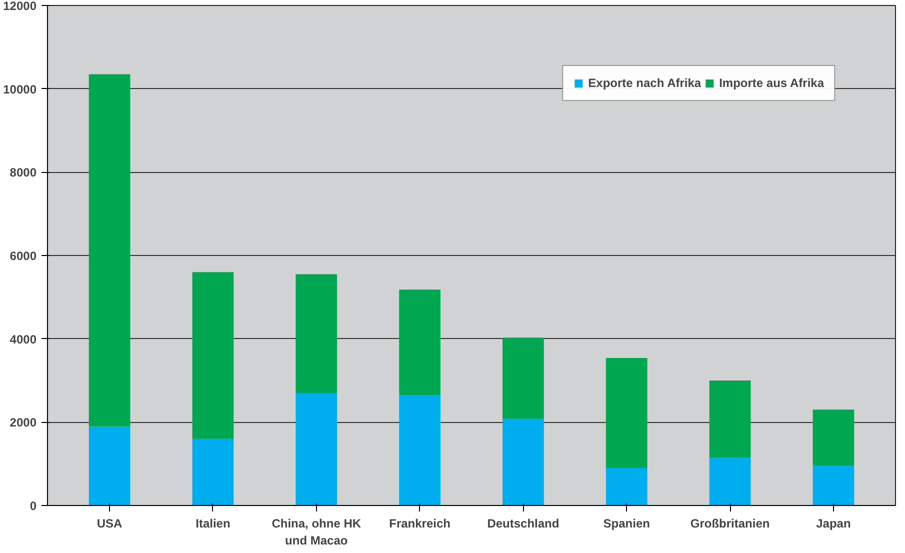 This screenshot has width=905, height=553. I want to click on y-tick-label: 2000, so click(23, 423).